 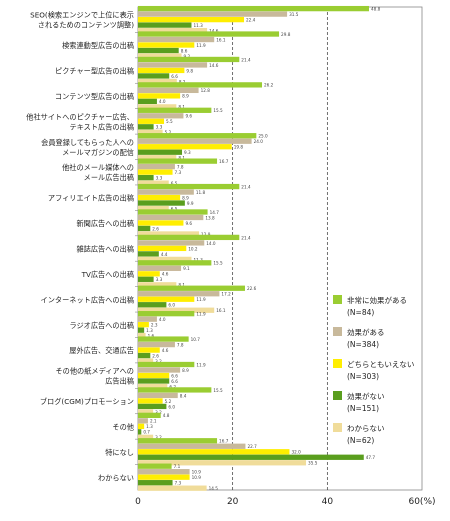 What do you see at coordinates (105, 223) in the screenshot?
I see `category-label: 新聞広告への出稿` at bounding box center [105, 223].